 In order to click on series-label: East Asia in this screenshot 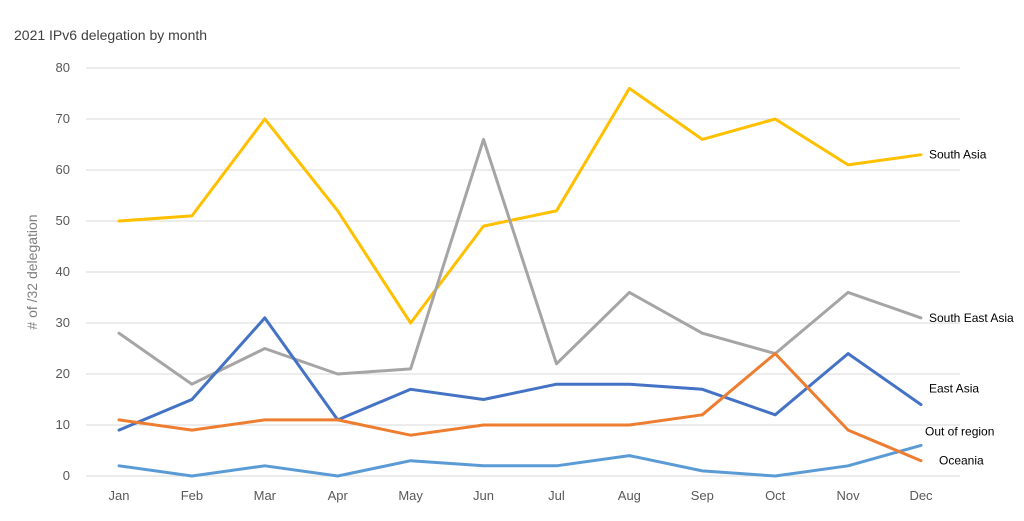, I will do `click(954, 389)`.